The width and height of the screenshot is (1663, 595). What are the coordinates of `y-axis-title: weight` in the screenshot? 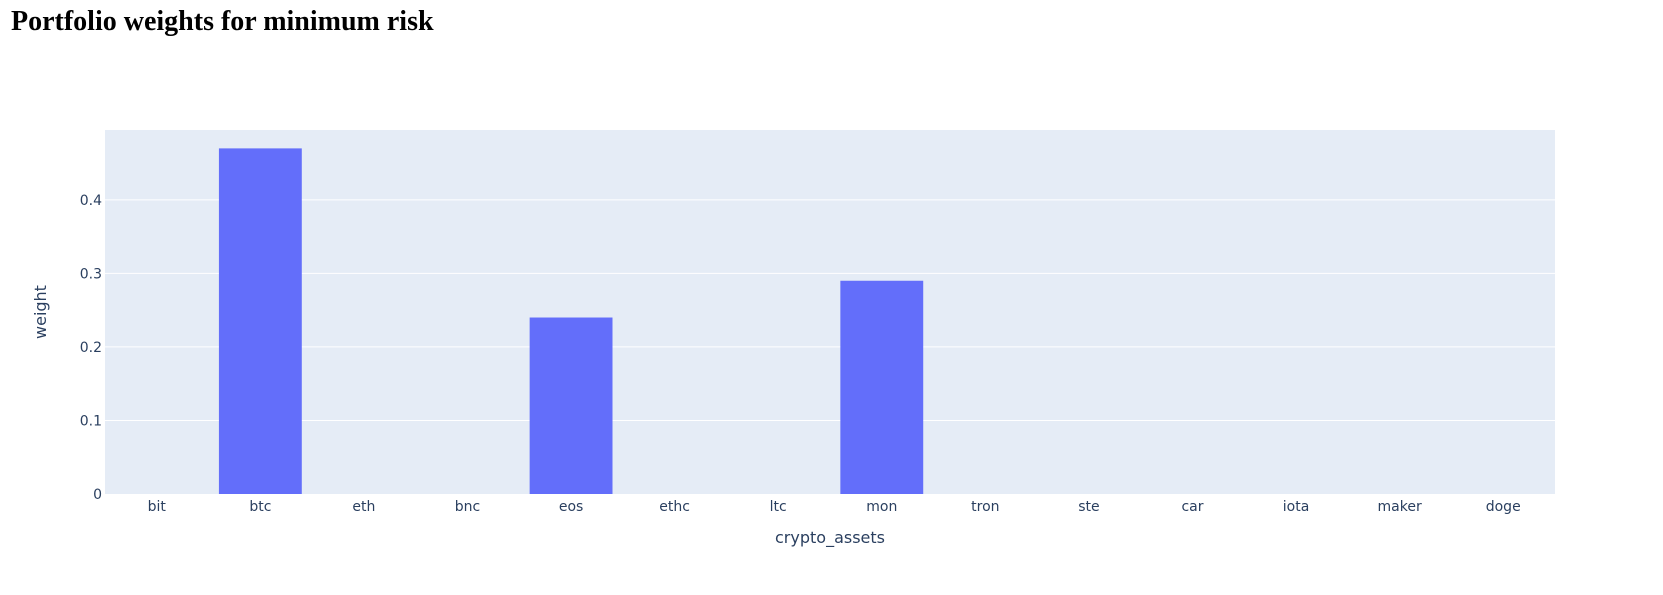 It's located at (40, 312).